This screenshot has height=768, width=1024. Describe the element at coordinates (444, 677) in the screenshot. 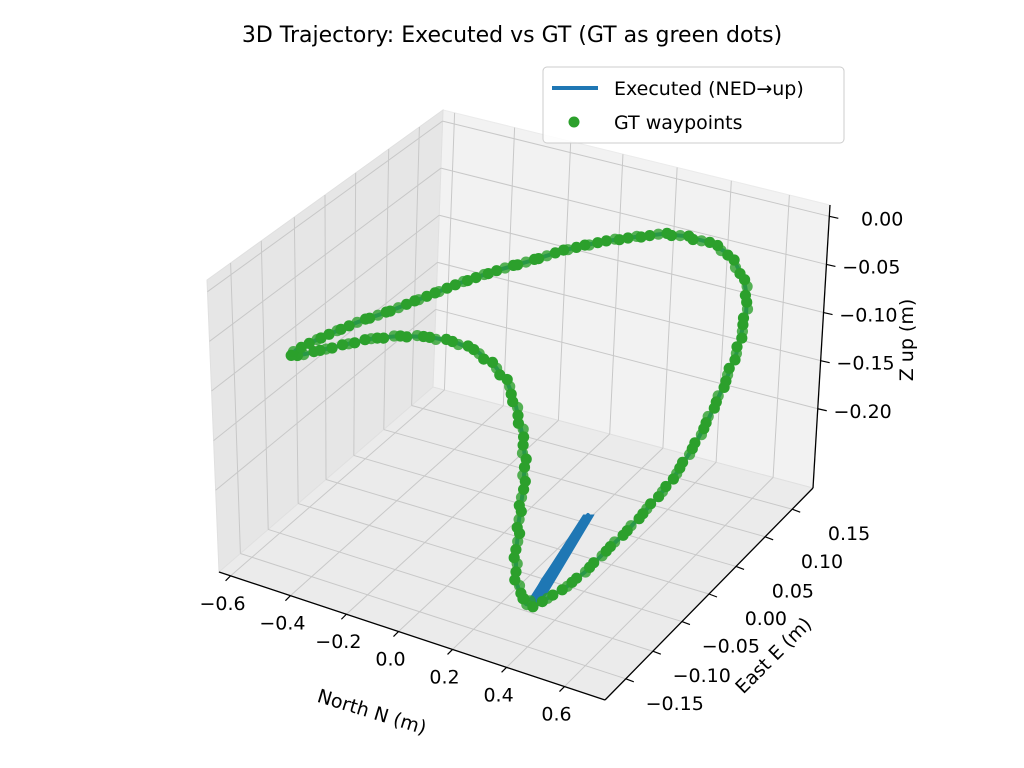

I see `x-tick-label: 0.2` at that location.